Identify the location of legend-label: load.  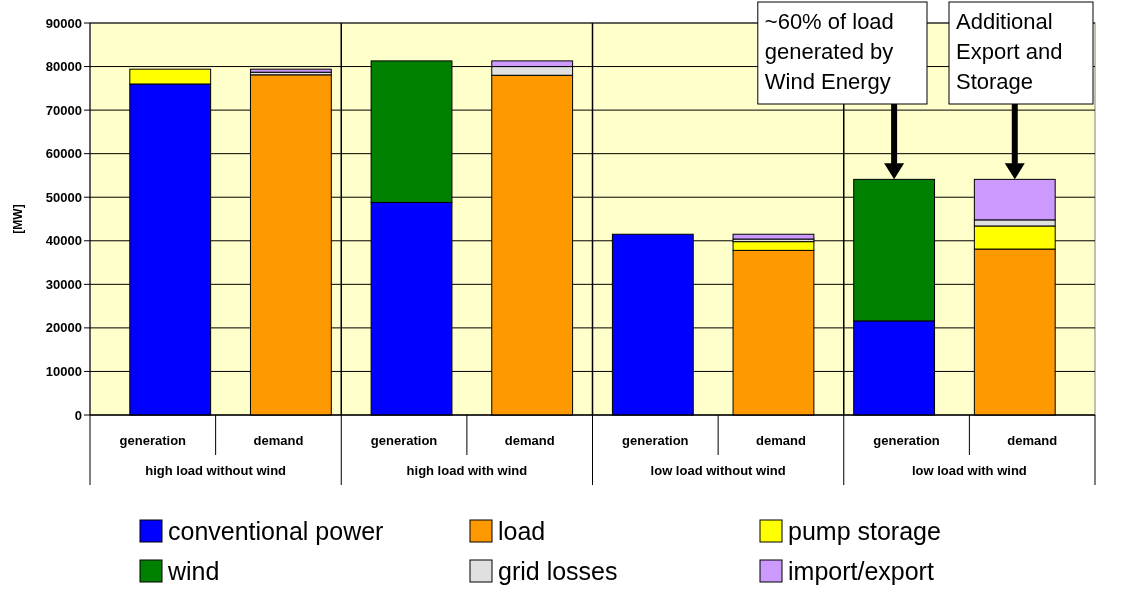
(522, 530).